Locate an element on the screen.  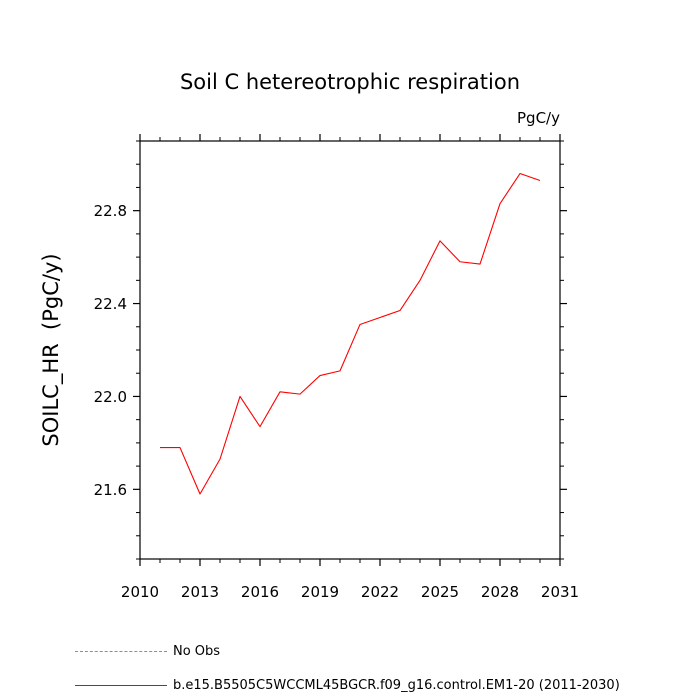
y-tick-label: 22.8 is located at coordinates (110, 211).